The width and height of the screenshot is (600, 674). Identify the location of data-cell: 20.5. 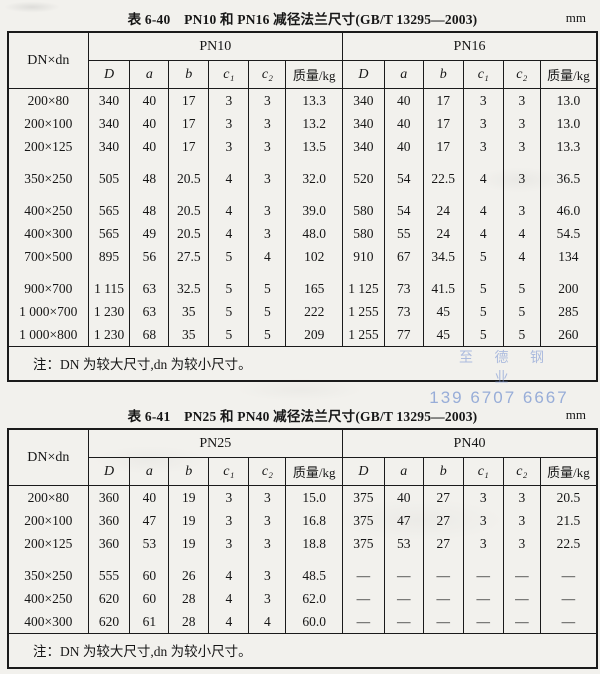
(188, 206).